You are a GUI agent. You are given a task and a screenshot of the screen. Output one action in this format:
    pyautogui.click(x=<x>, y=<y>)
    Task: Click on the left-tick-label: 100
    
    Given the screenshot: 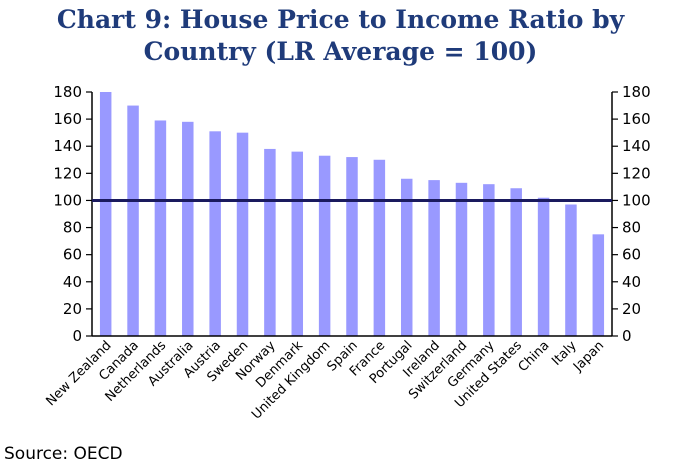 What is the action you would take?
    pyautogui.click(x=67, y=200)
    